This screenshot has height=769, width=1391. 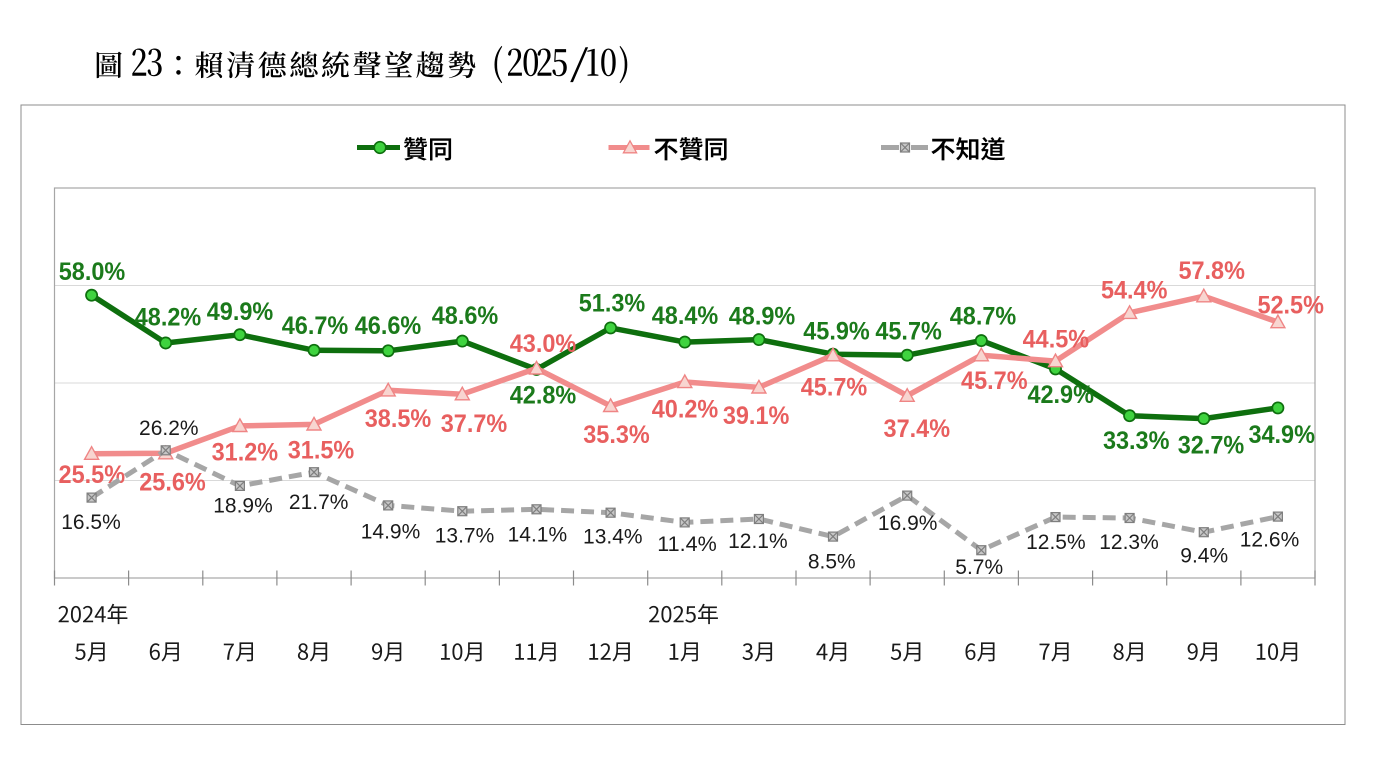 I want to click on svg-text: 25.6%, so click(x=172, y=482).